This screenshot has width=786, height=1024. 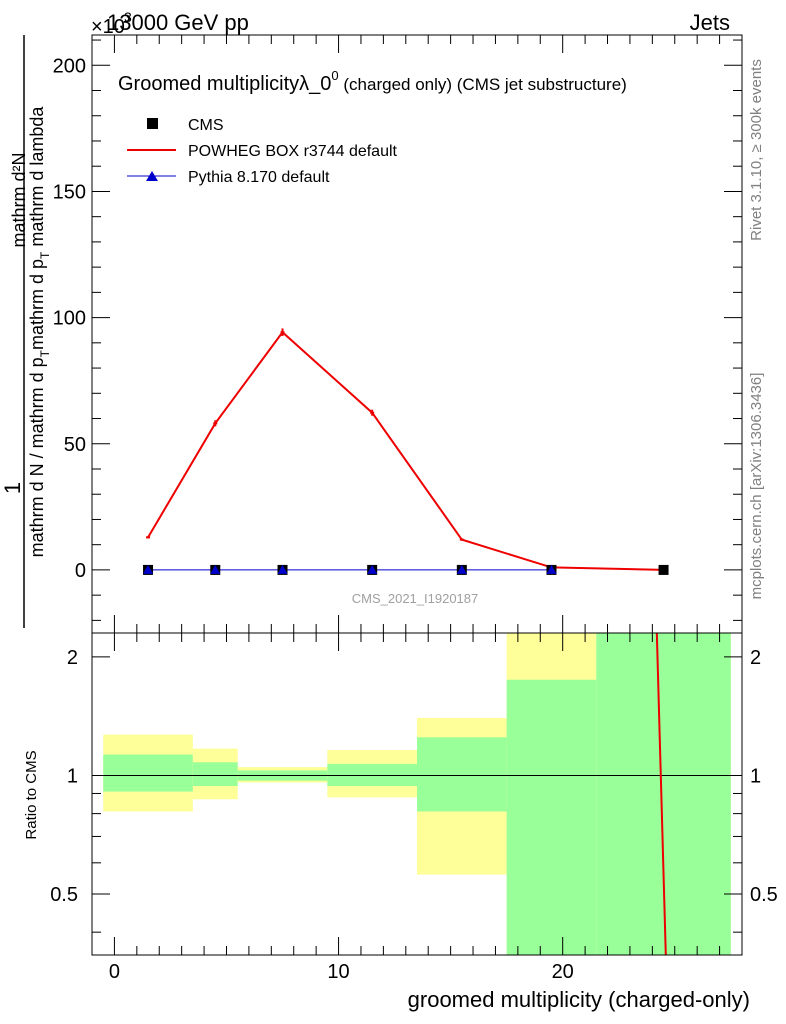 What do you see at coordinates (114, 972) in the screenshot?
I see `x-tick-label: 0` at bounding box center [114, 972].